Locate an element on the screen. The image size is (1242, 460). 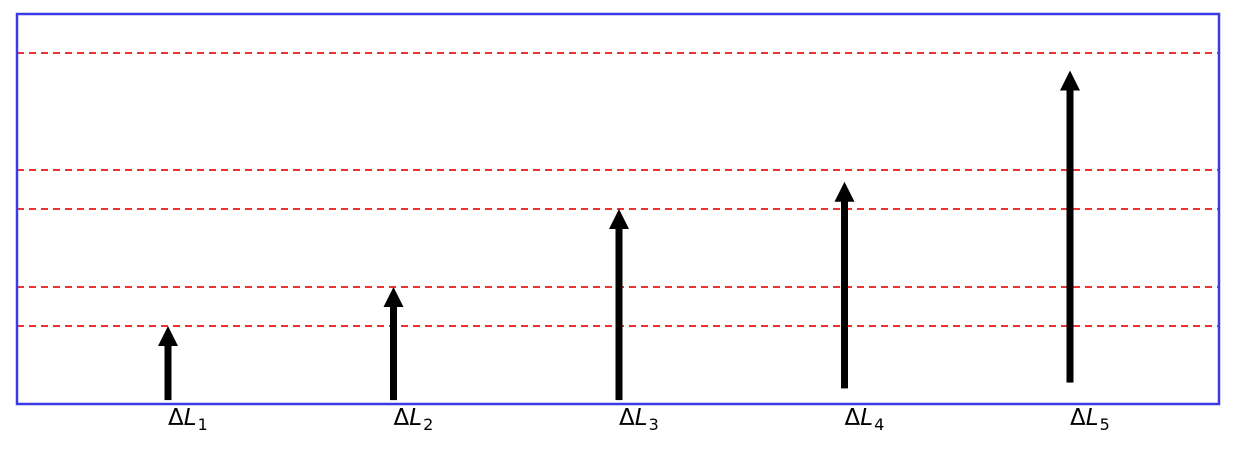
subscript: 2 is located at coordinates (428, 424).